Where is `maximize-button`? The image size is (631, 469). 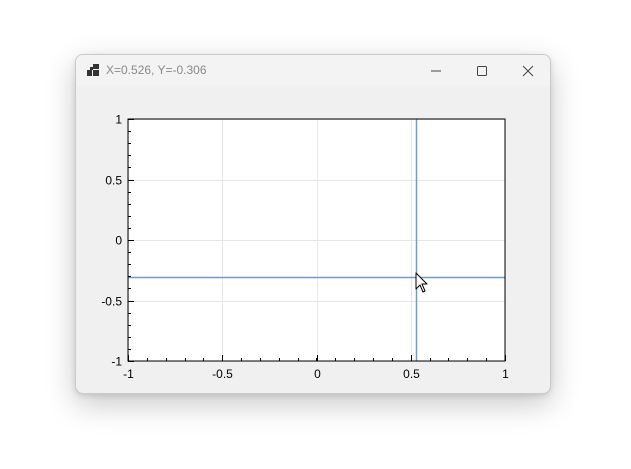 maximize-button is located at coordinates (482, 70).